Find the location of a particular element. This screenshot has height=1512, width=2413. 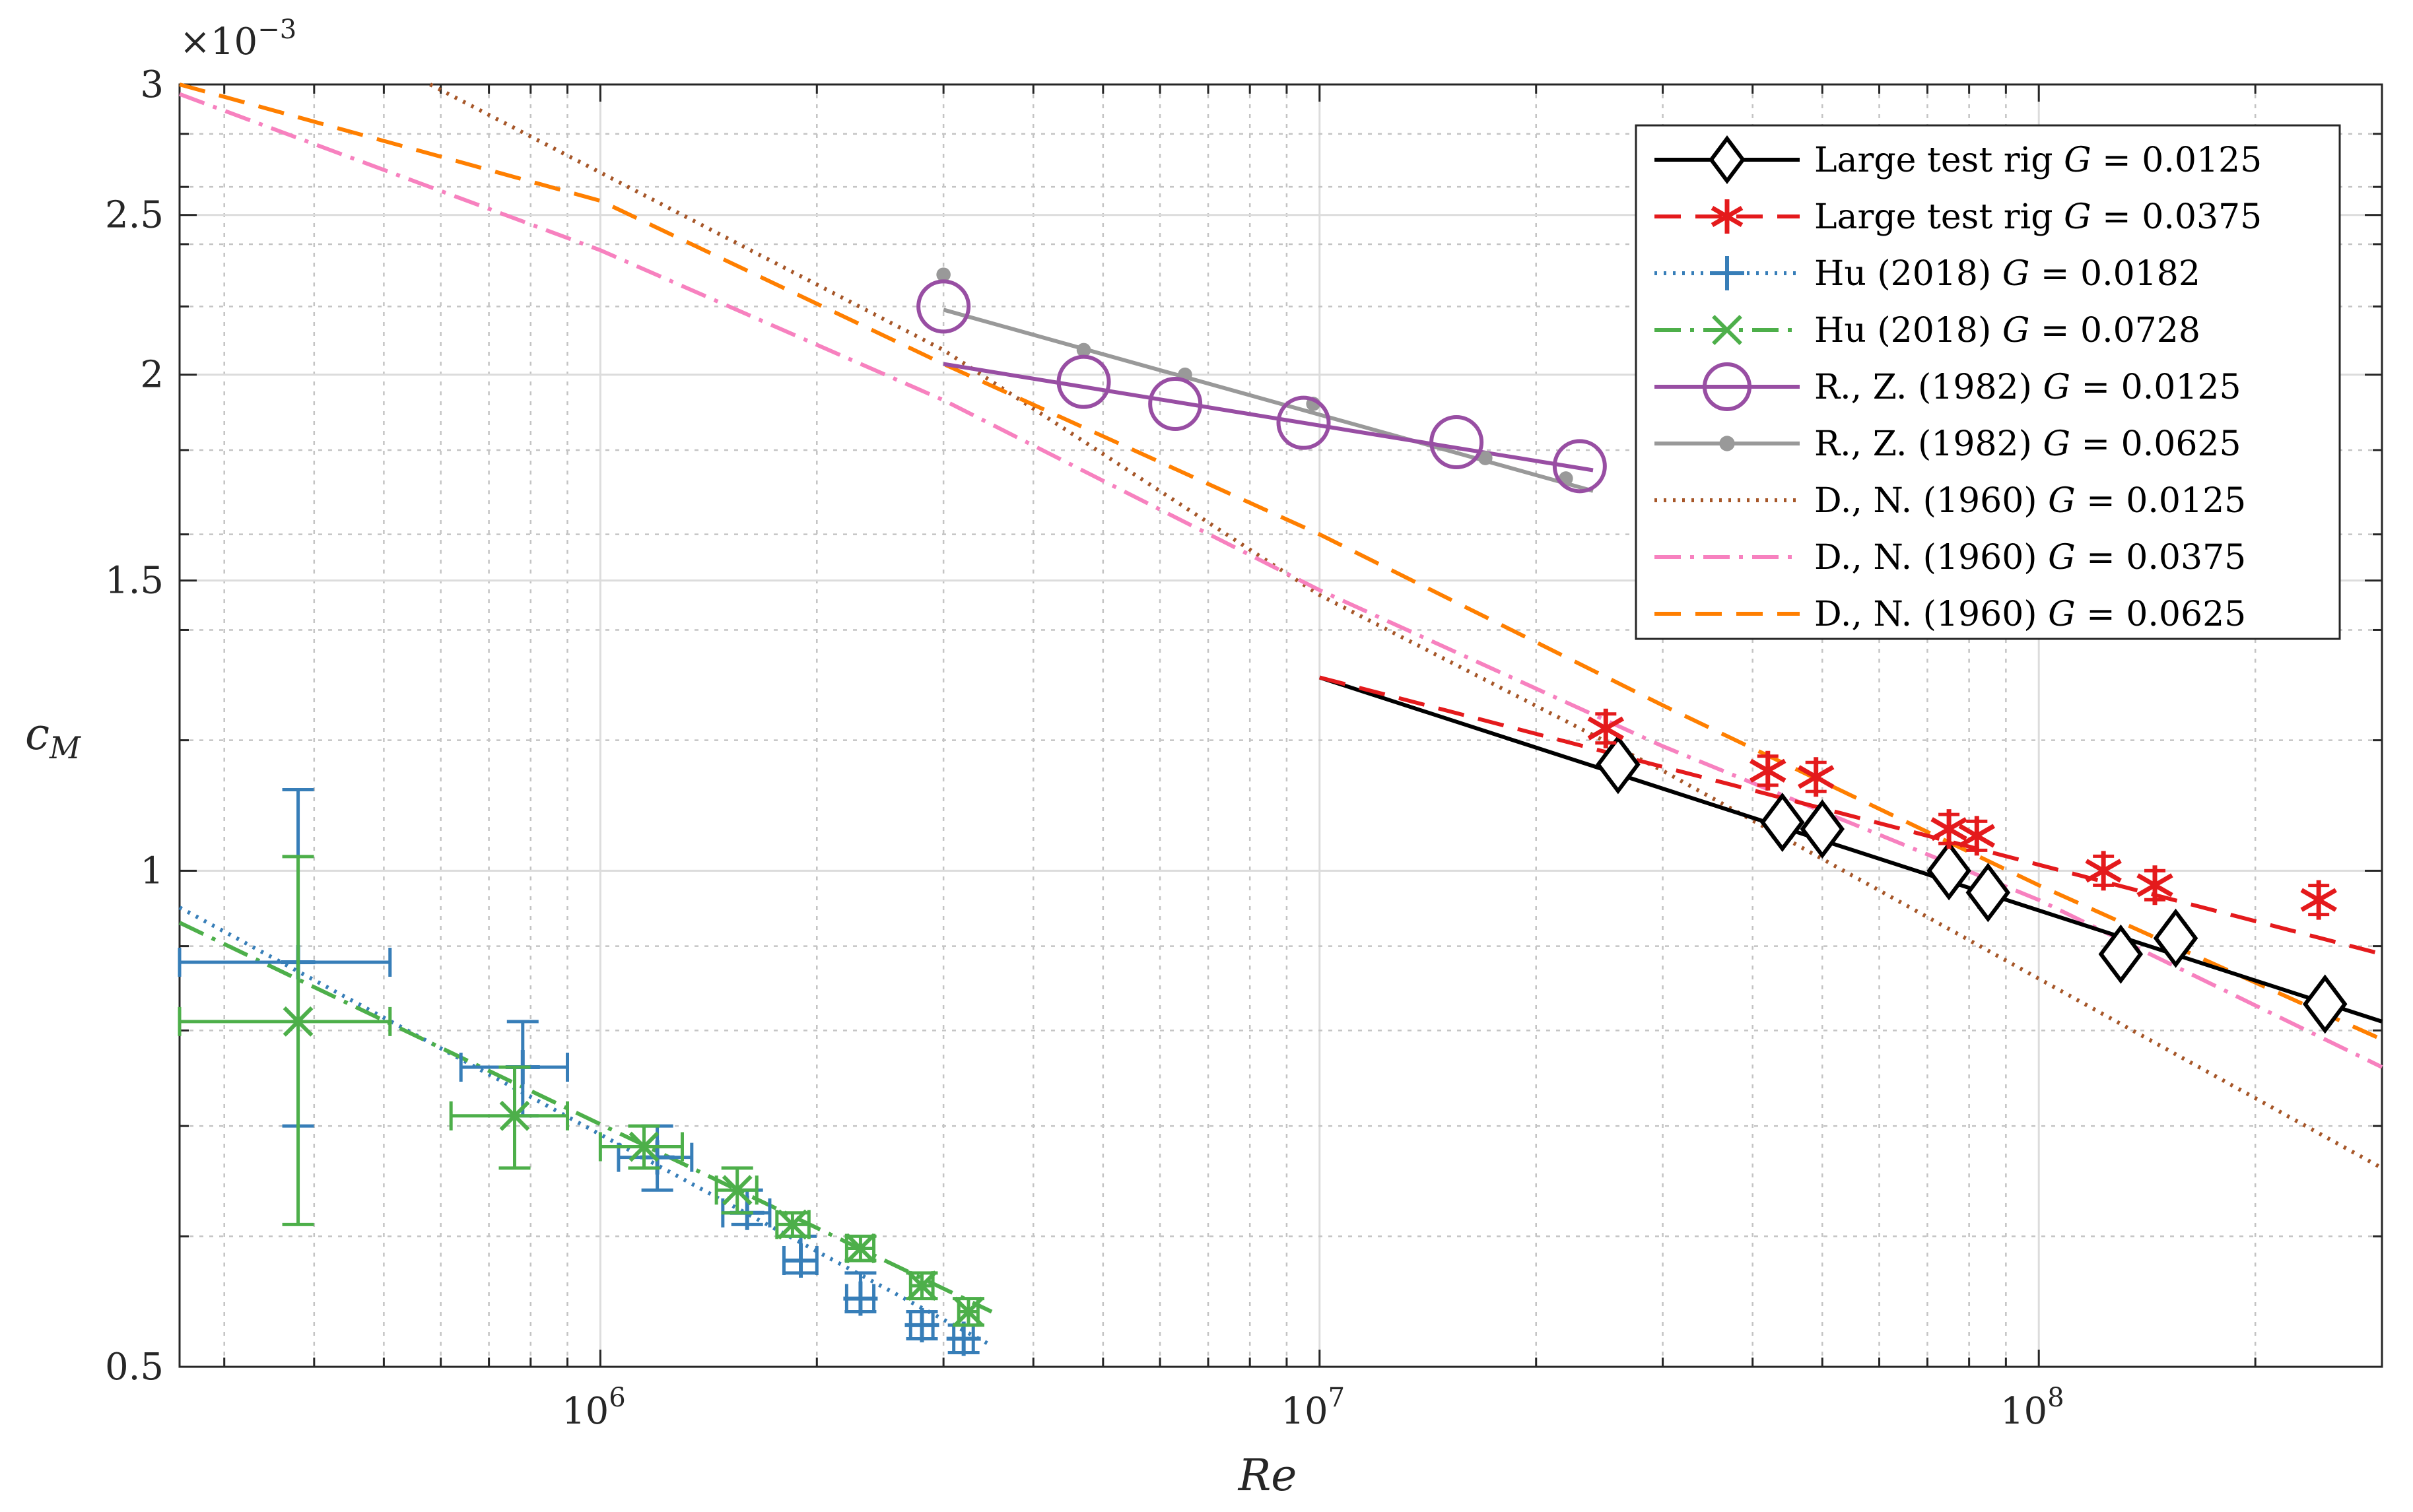

legend-entry: D., N. (1960) G = 0.0375 is located at coordinates (1950, 557).